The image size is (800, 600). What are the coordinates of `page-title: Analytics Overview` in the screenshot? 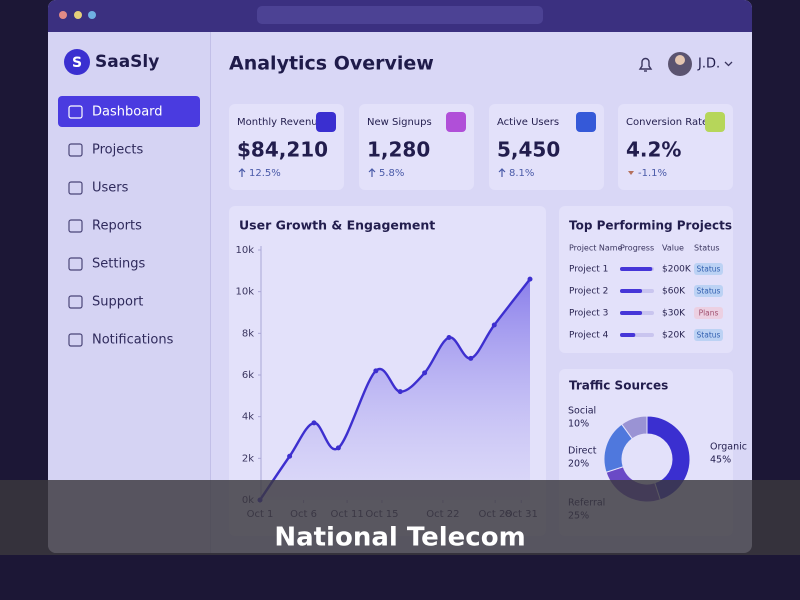 It's located at (331, 64).